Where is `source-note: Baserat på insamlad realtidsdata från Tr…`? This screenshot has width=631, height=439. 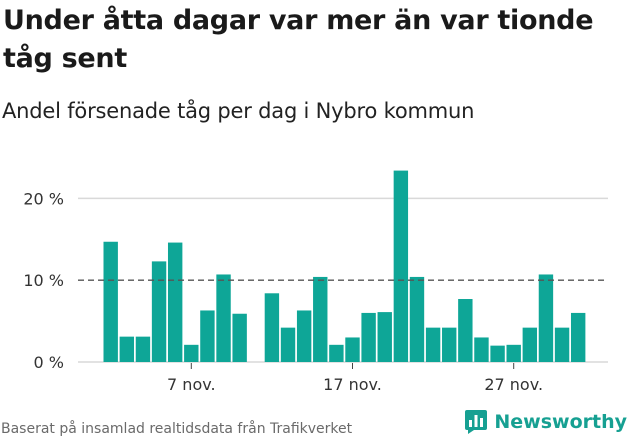
source-note: Baserat på insamlad realtidsdata från Tr… is located at coordinates (177, 429).